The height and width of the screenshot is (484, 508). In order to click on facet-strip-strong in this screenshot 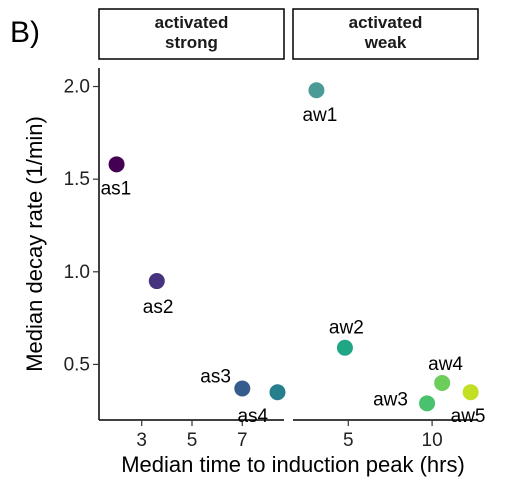, I will do `click(191, 34)`.